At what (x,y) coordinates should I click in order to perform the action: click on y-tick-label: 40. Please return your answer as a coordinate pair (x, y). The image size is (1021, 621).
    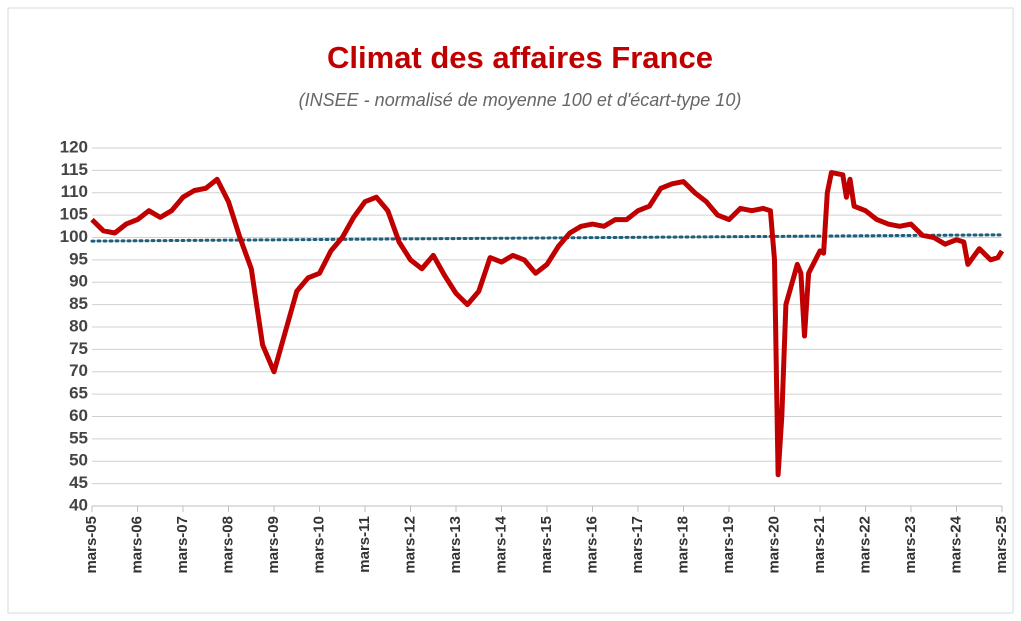
    Looking at the image, I should click on (78, 504).